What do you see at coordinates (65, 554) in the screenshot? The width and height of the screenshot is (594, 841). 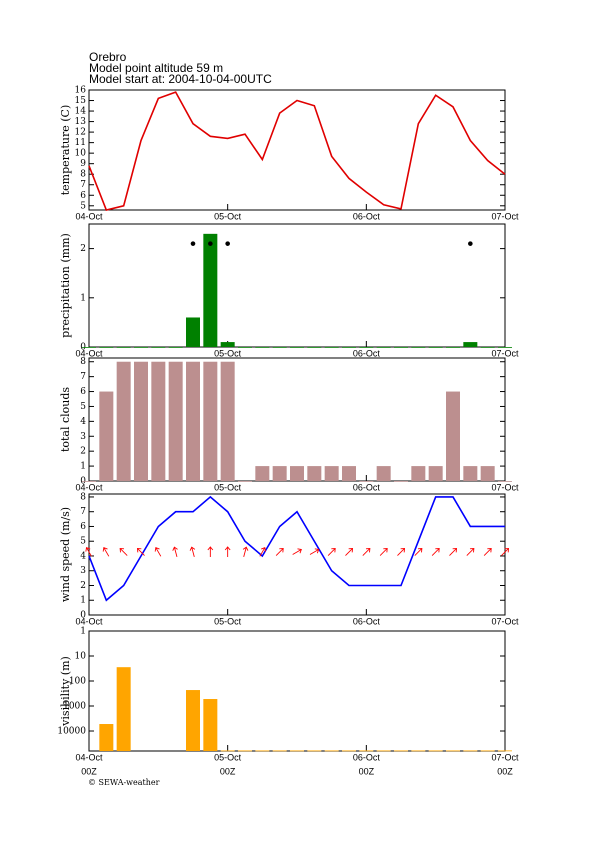 I see `y-axis-label: wind speed (m/s)` at bounding box center [65, 554].